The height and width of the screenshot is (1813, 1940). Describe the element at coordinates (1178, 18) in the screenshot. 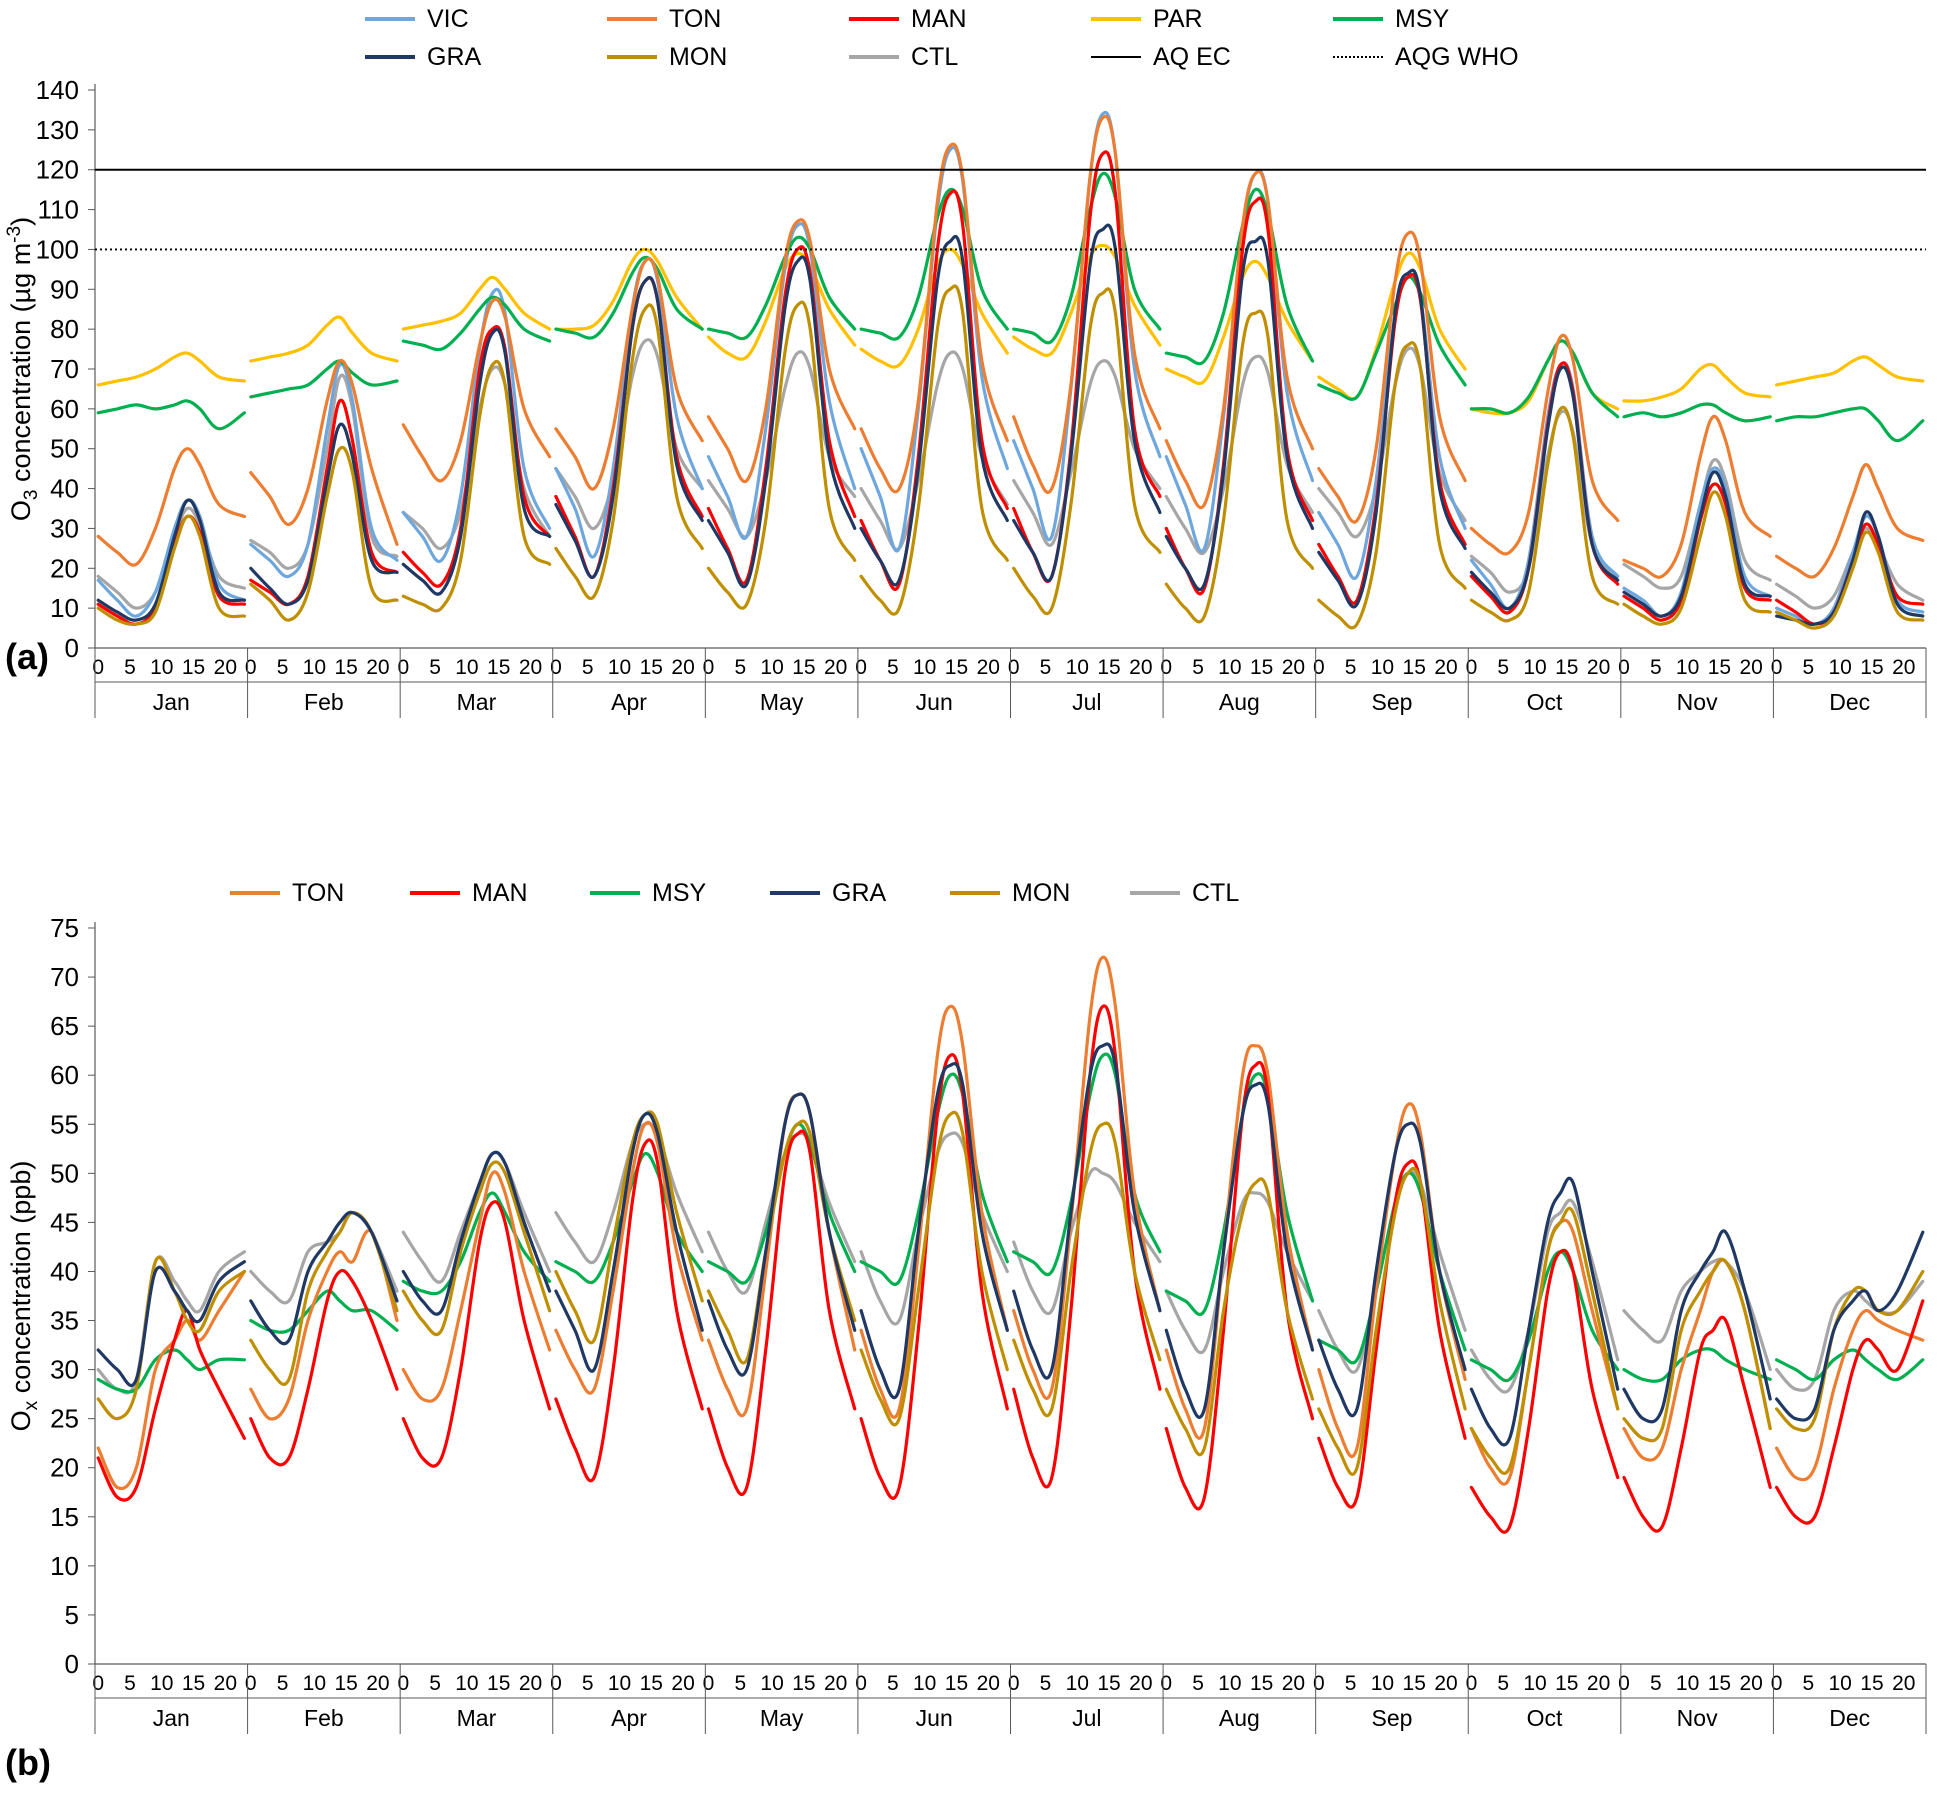

I see `legend-label: PAR` at that location.